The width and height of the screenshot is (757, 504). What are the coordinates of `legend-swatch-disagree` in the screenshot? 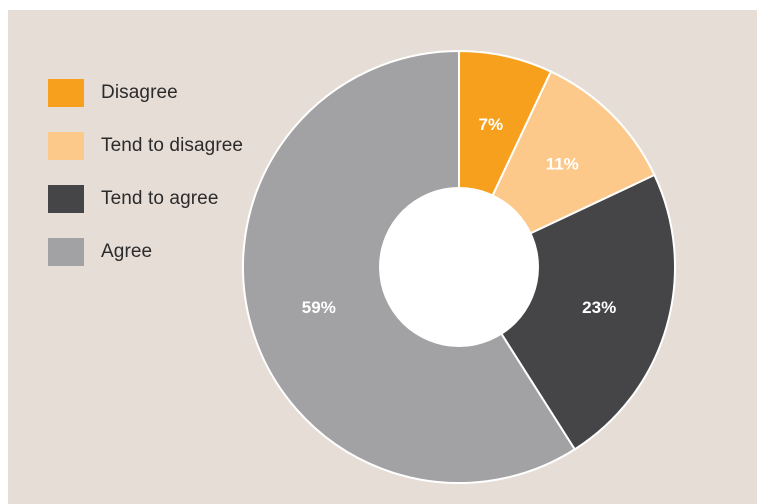 It's located at (66, 92).